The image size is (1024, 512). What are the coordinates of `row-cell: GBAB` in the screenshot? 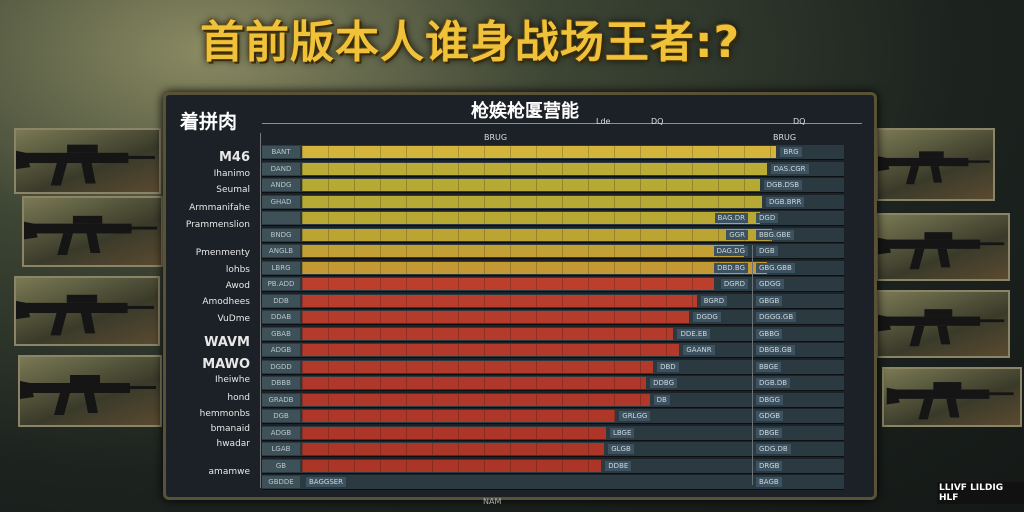 It's located at (281, 333).